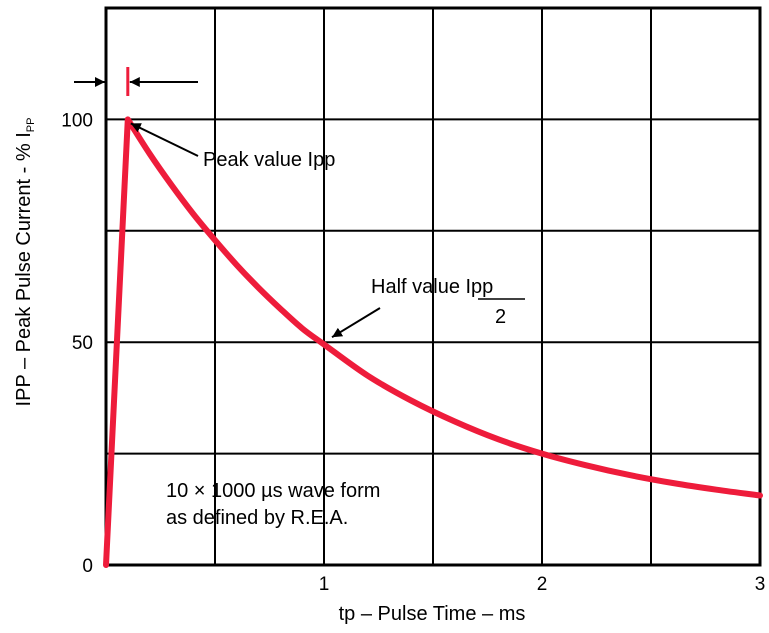 The height and width of the screenshot is (633, 769). I want to click on x-tick-labels: 1 2 3, so click(542, 584).